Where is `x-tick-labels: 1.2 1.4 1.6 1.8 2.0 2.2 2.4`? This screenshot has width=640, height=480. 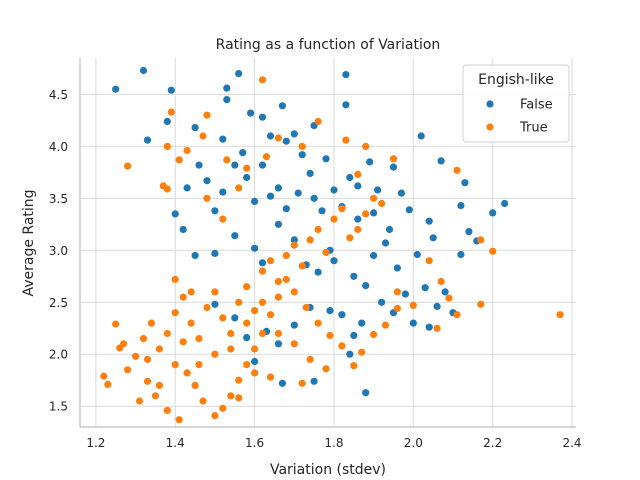 x-tick-labels: 1.2 1.4 1.6 1.8 2.0 2.2 2.4 is located at coordinates (333, 443).